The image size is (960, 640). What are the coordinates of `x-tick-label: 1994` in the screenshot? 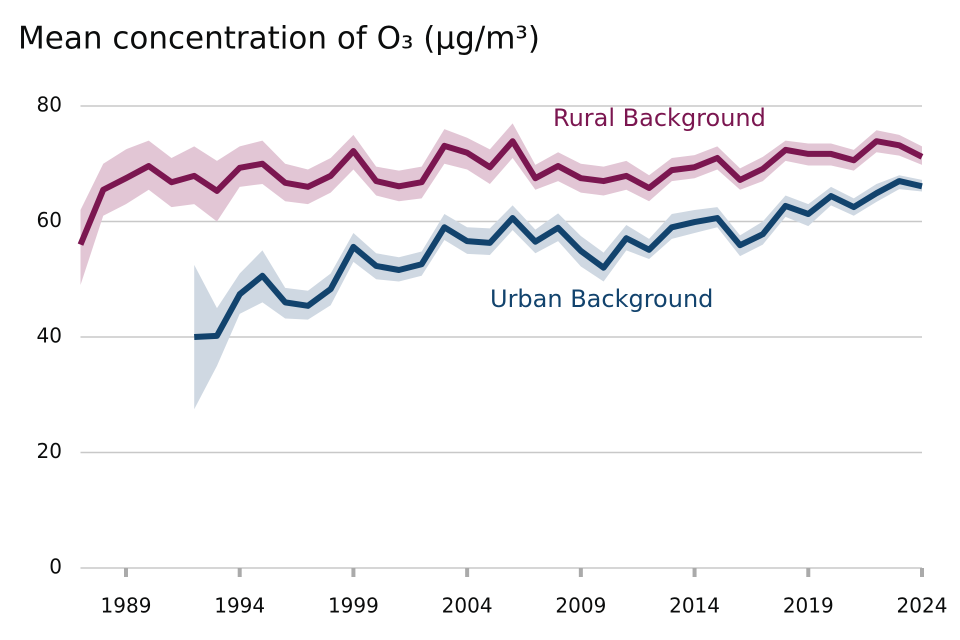 It's located at (239, 606).